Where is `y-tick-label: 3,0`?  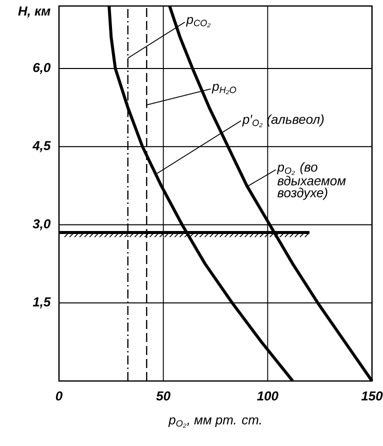
y-tick-label: 3,0 is located at coordinates (41, 224).